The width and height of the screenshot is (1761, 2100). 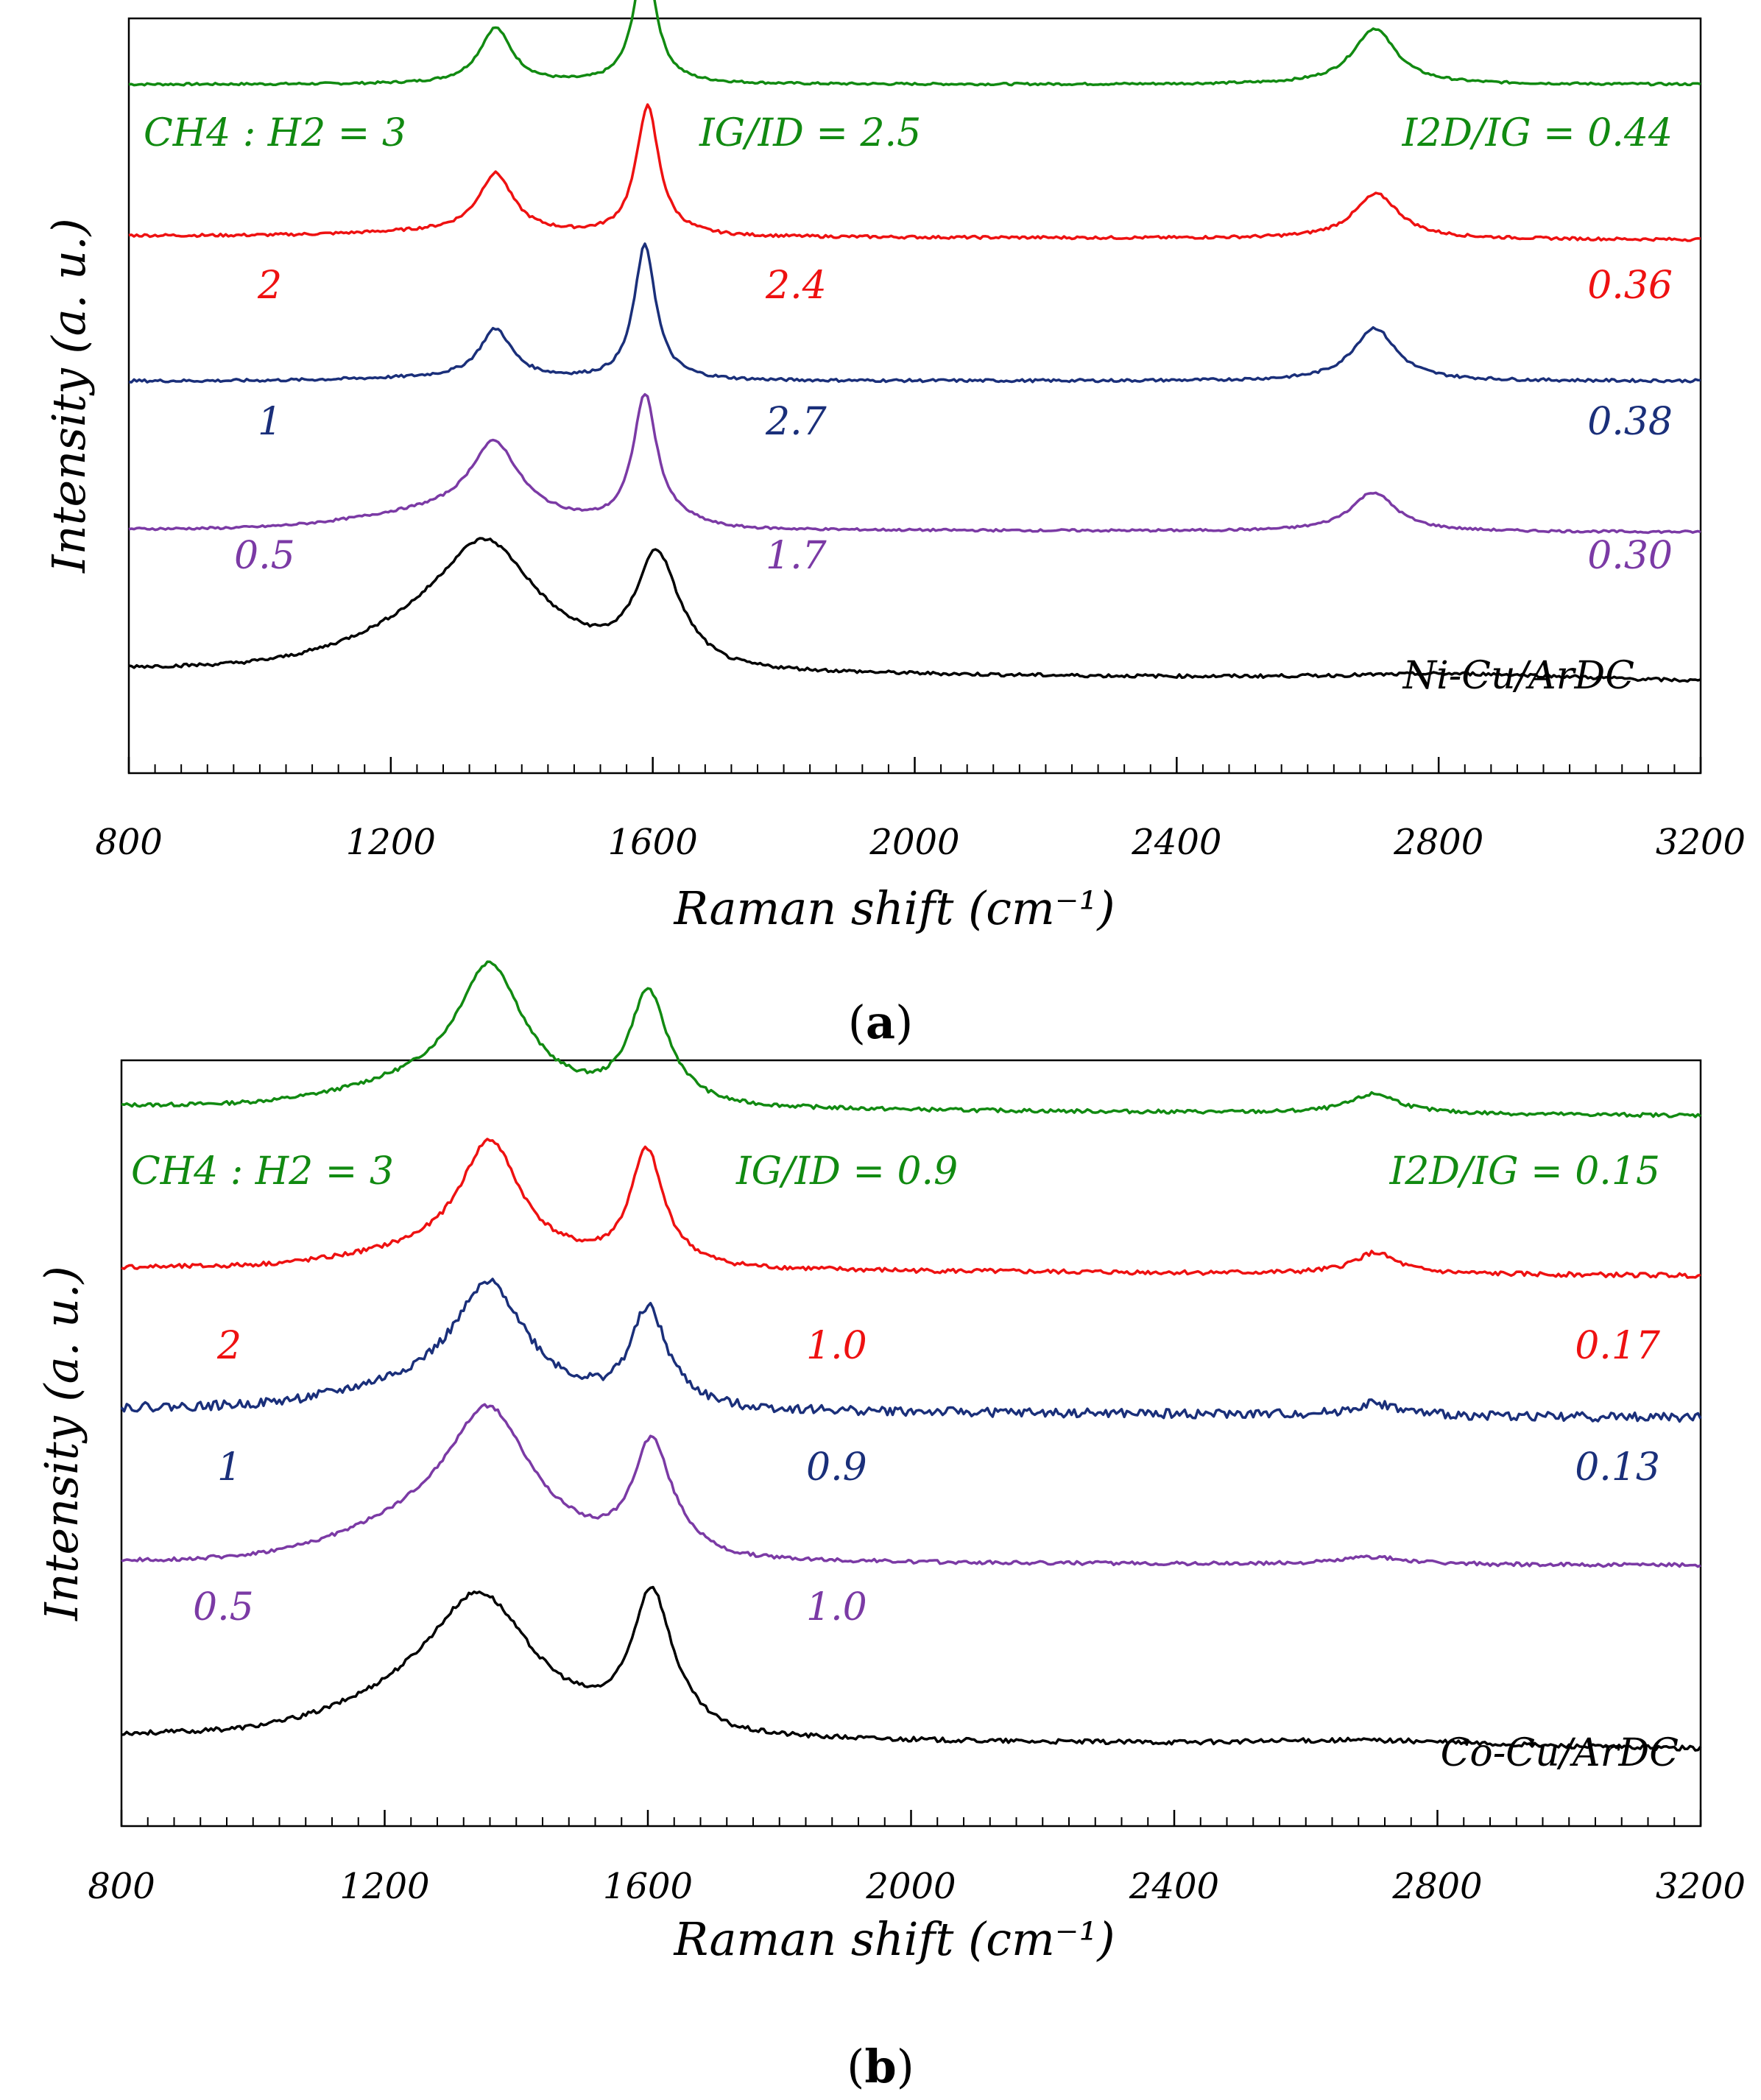 What do you see at coordinates (894, 1939) in the screenshot?
I see `x-axis-title-b: Raman shift (cm⁻¹)` at bounding box center [894, 1939].